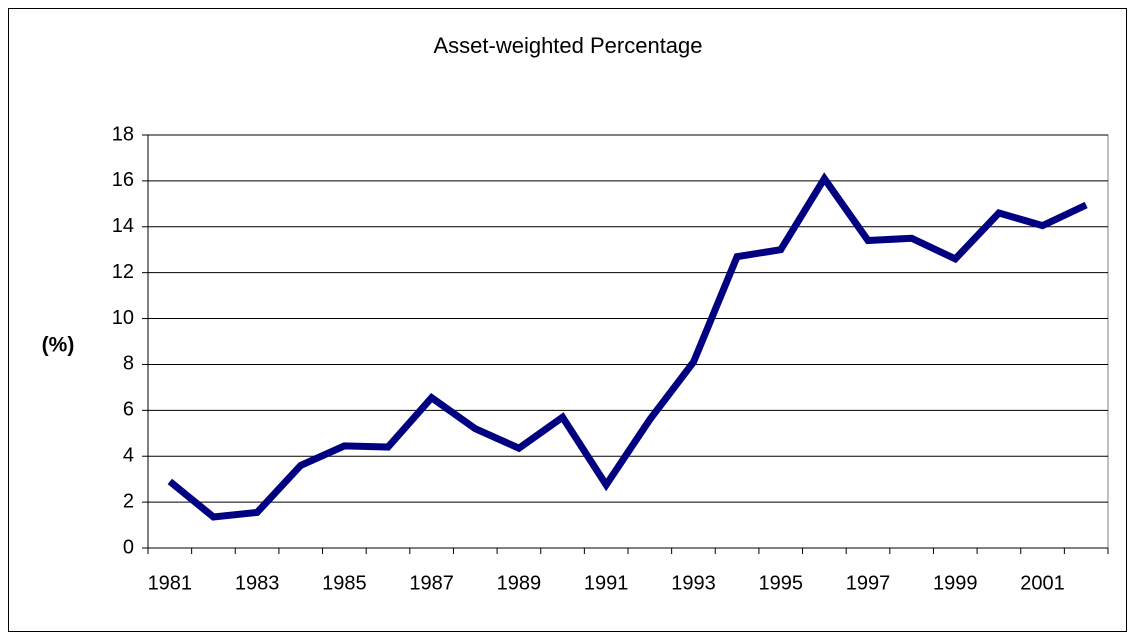 The image size is (1128, 633). Describe the element at coordinates (128, 364) in the screenshot. I see `y-tick-label: 8` at that location.